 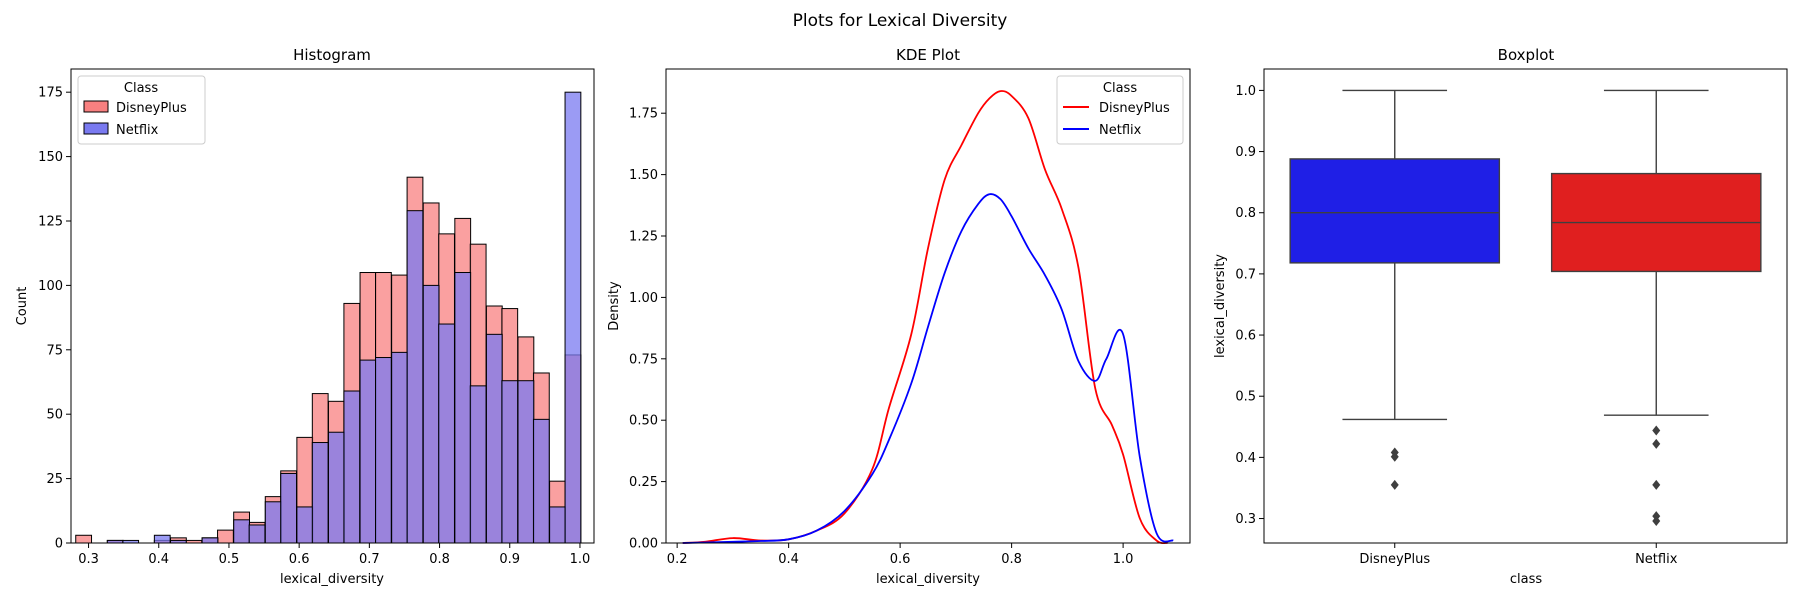 I want to click on kde-y-tick-label: 0.50, so click(x=643, y=421).